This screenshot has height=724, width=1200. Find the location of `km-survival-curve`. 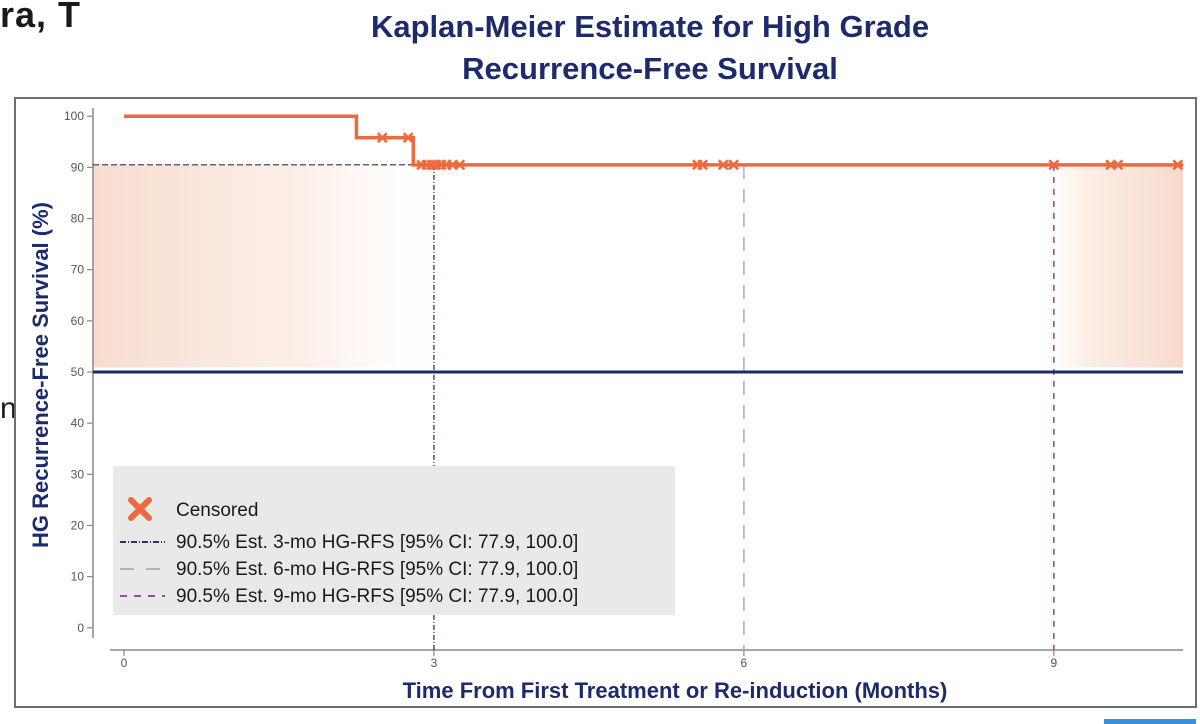

km-survival-curve is located at coordinates (653, 140).